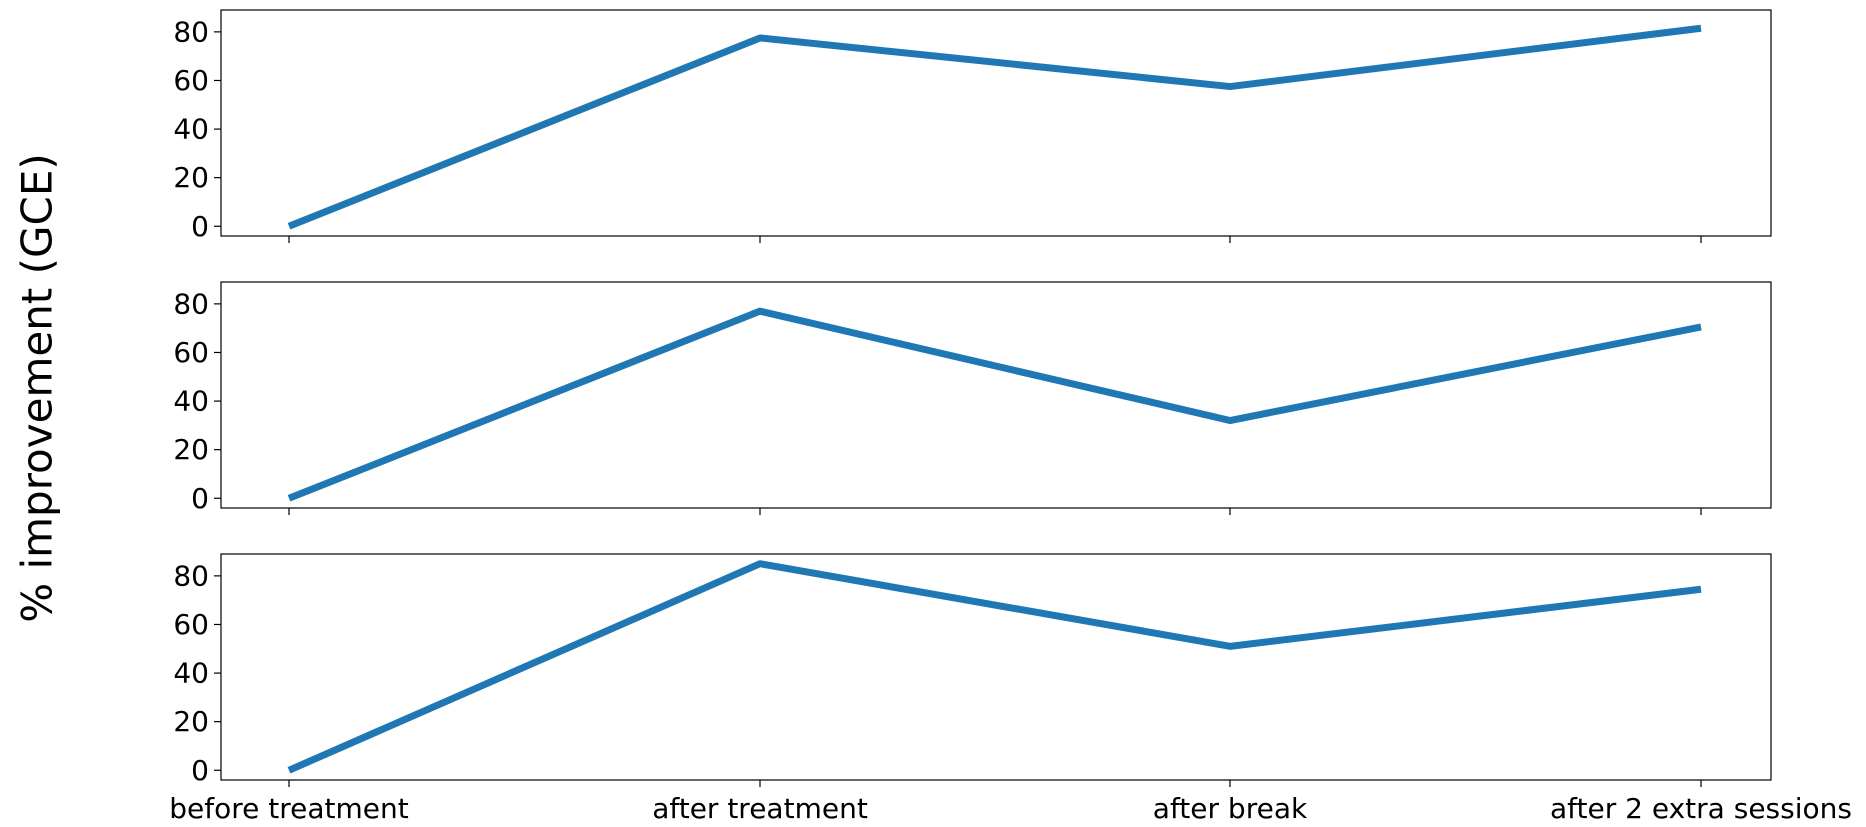 The image size is (1866, 827). Describe the element at coordinates (288, 808) in the screenshot. I see `x-tick-label: before treatment` at that location.